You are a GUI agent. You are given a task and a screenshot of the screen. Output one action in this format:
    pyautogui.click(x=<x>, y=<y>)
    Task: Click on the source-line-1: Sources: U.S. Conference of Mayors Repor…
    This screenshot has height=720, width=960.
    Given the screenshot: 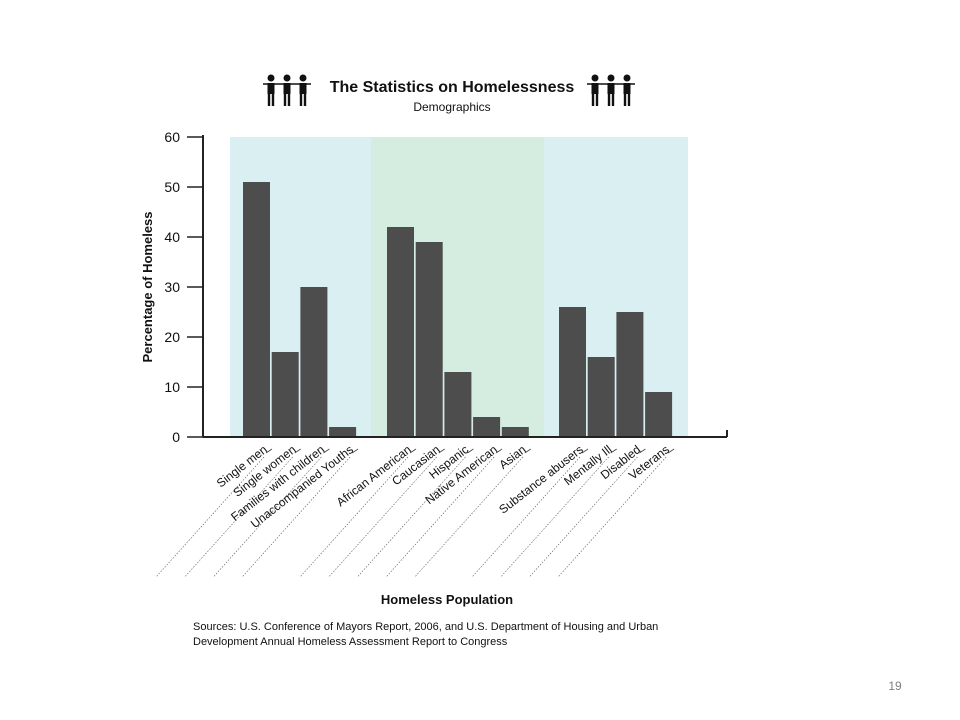 What is the action you would take?
    pyautogui.click(x=425, y=627)
    